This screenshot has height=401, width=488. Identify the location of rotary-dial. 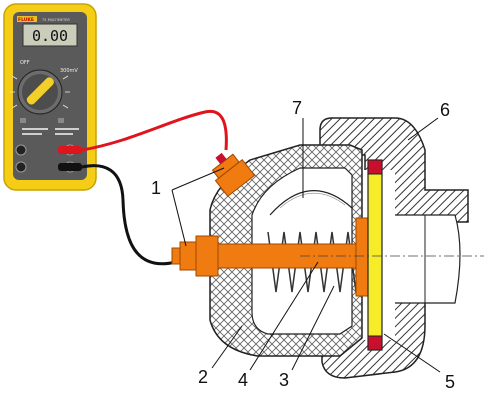
(40, 92).